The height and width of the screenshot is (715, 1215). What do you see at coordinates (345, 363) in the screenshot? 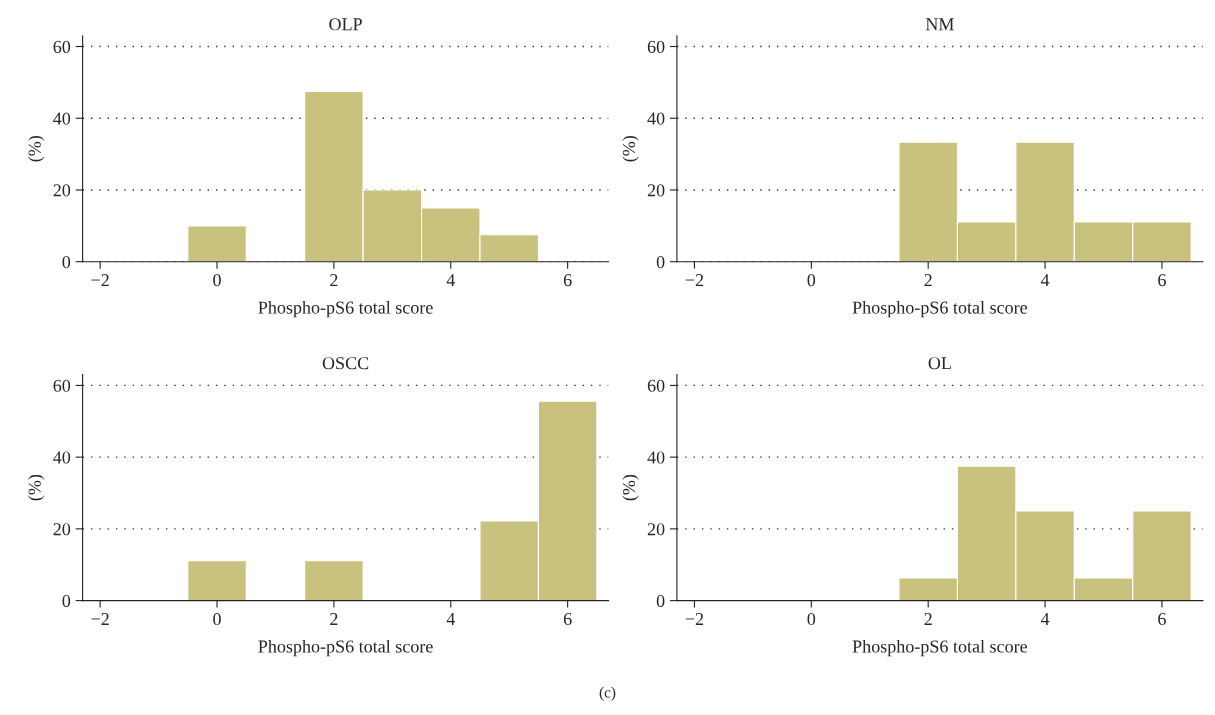
I see `chart-title: OSCC` at bounding box center [345, 363].